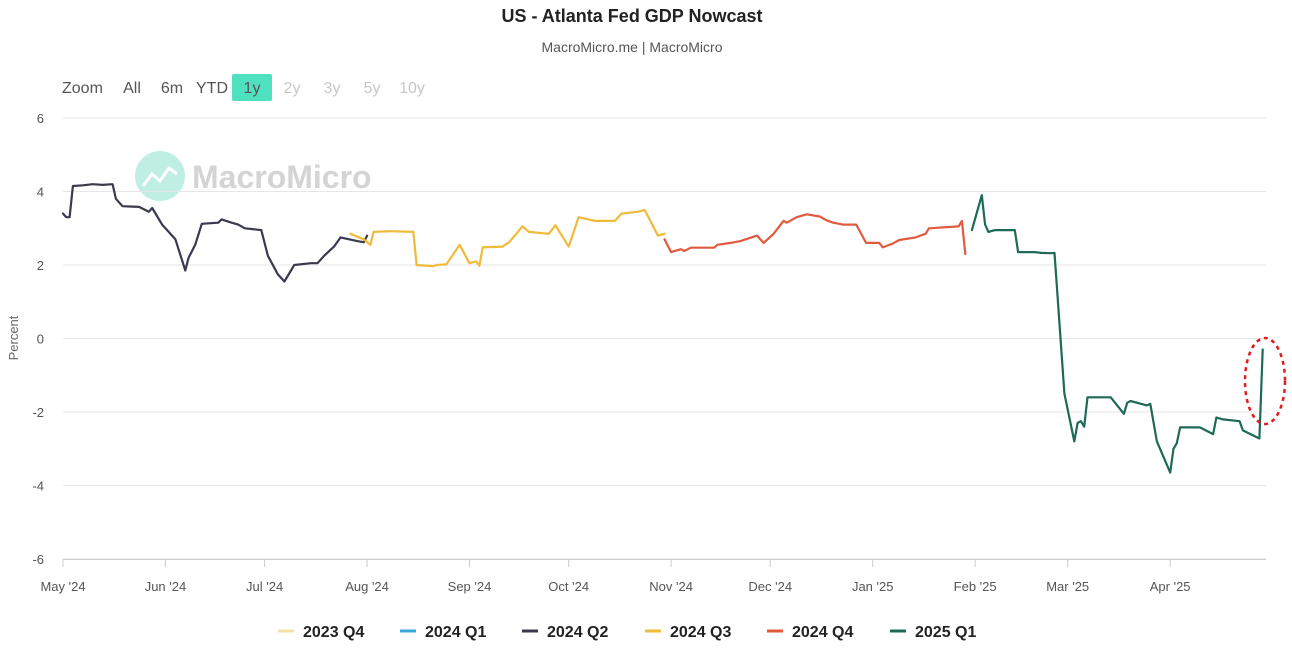 The image size is (1292, 660). I want to click on legend-label: 2024 Q3, so click(700, 632).